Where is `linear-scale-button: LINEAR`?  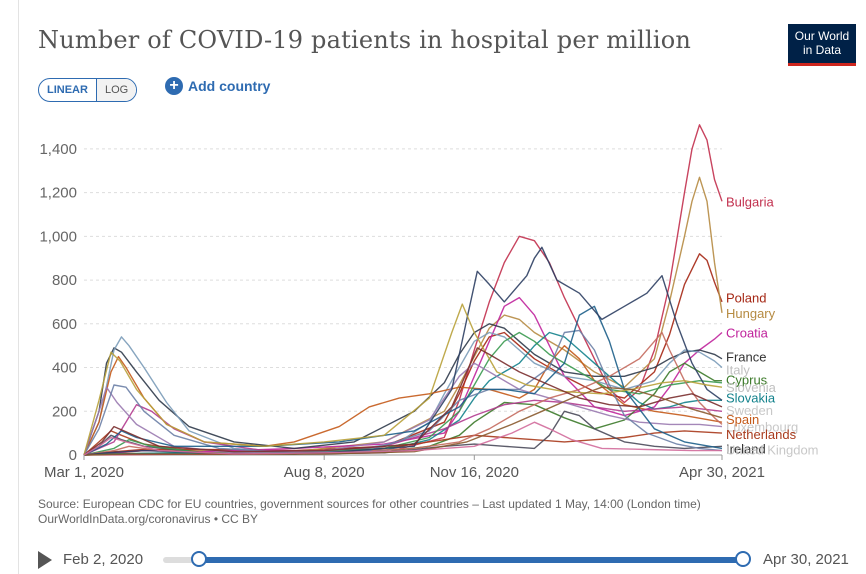 linear-scale-button: LINEAR is located at coordinates (68, 90).